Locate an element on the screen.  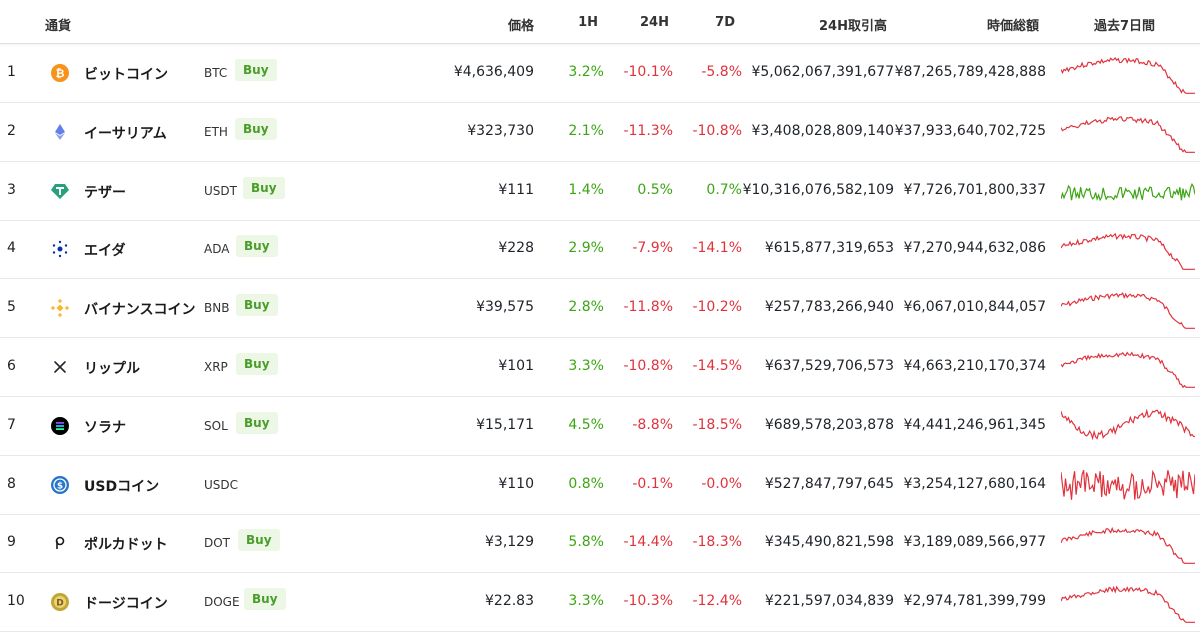
coin-ticker: BNB is located at coordinates (217, 308).